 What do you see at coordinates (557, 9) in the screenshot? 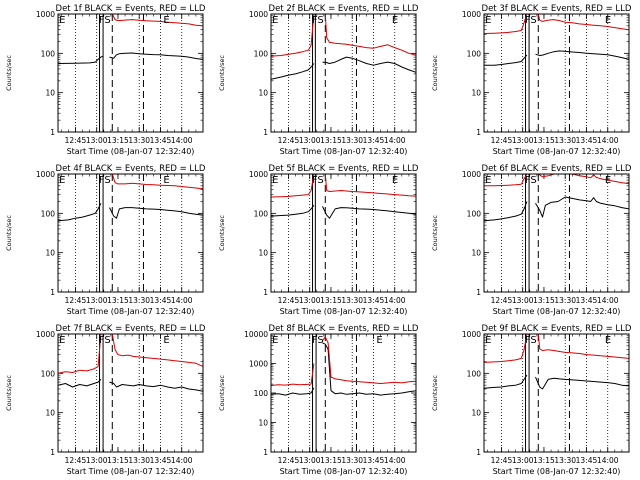
I see `panel-title: Det 3f BLACK = Events, RED = LLD` at bounding box center [557, 9].